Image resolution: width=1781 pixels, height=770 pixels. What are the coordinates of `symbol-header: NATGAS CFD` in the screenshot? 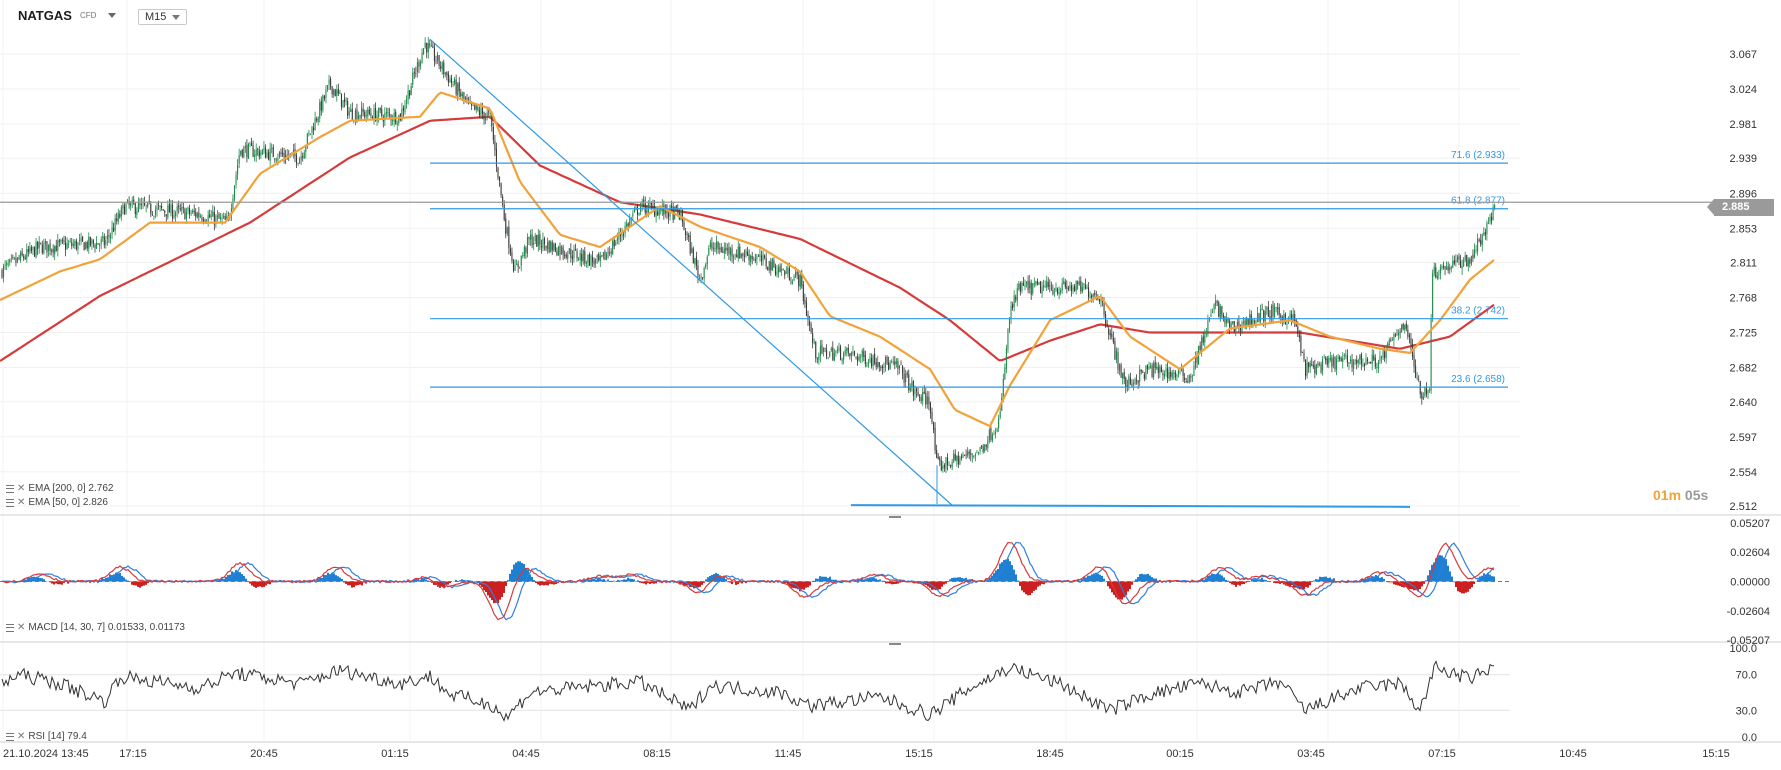 It's located at (67, 15).